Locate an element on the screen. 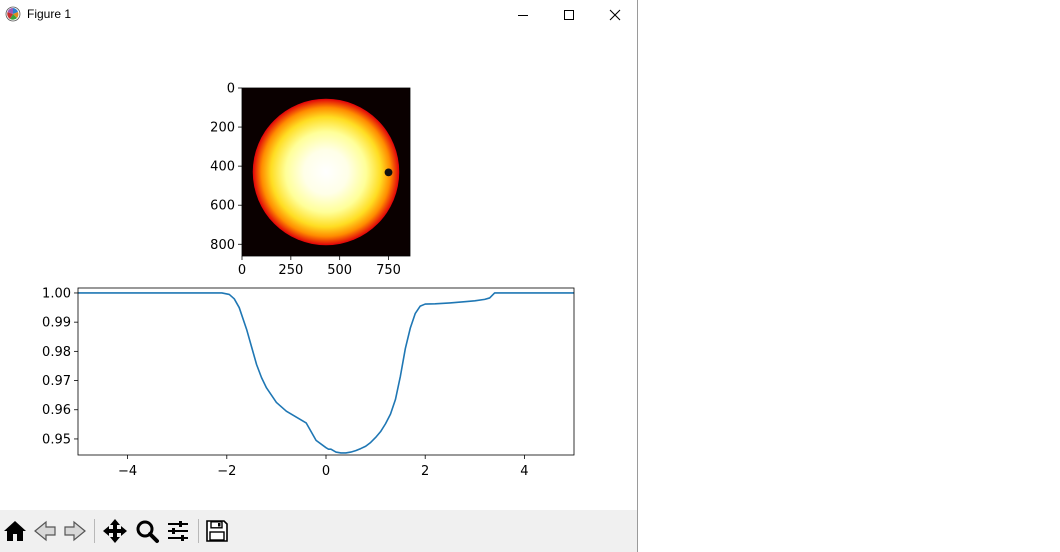 The width and height of the screenshot is (1060, 552). maximize-button is located at coordinates (569, 15).